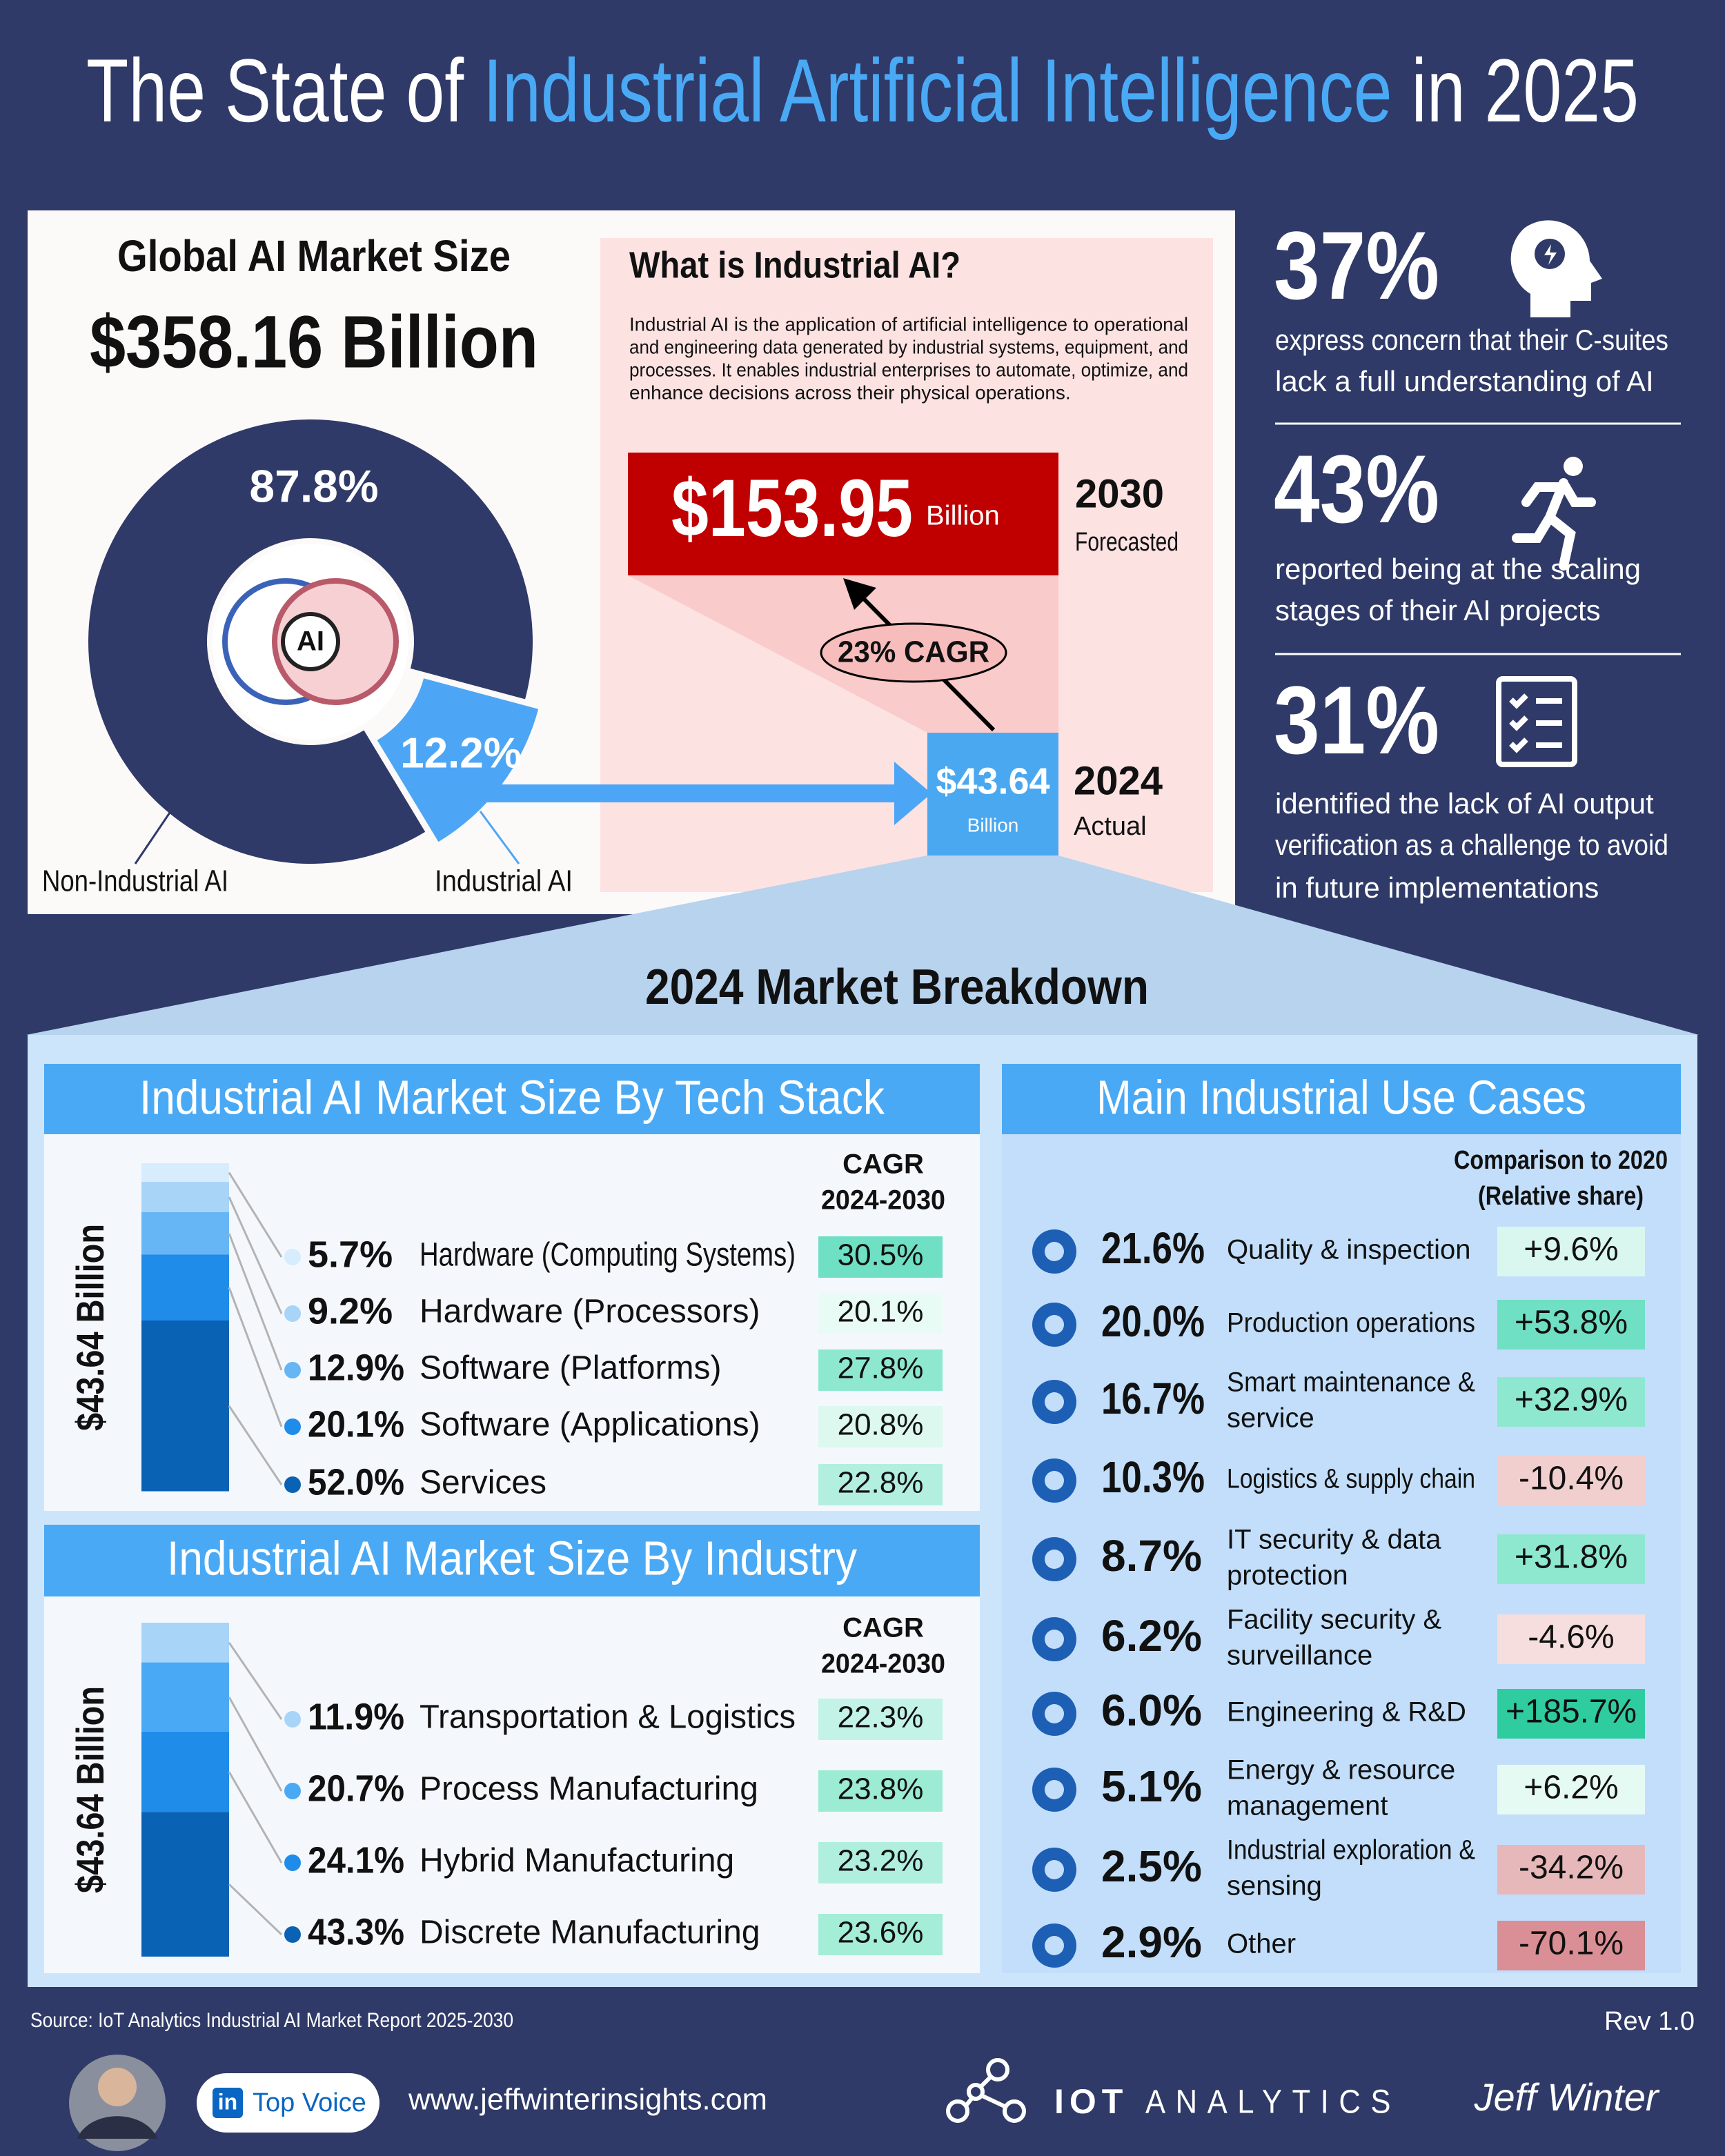  I want to click on cagr-label: 23% CAGR, so click(913, 652).